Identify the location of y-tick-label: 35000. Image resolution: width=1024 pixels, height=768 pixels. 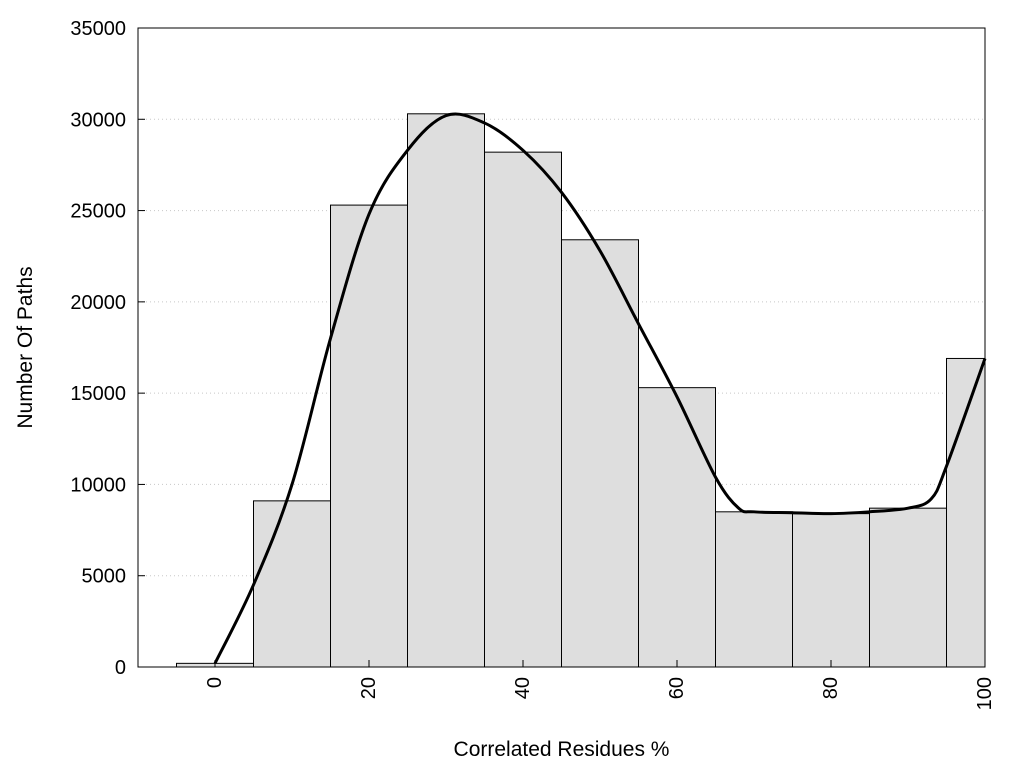
(98, 29).